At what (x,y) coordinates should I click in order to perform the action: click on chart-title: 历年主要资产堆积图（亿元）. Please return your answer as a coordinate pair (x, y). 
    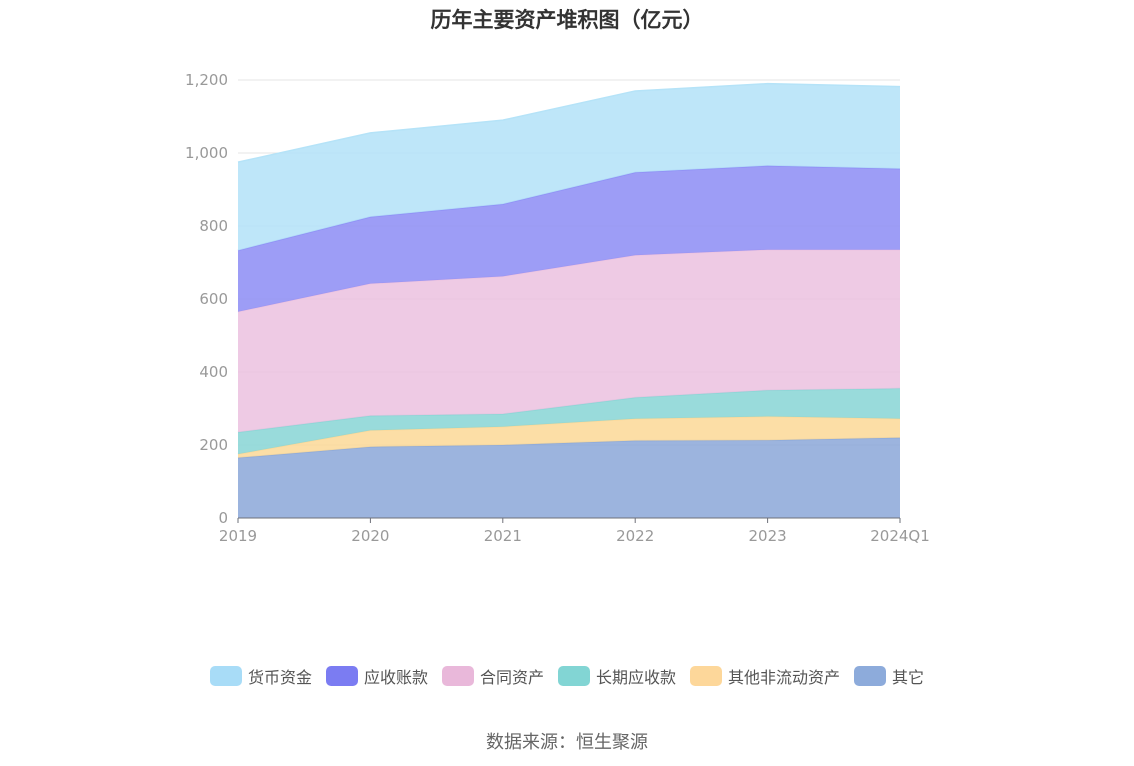
    Looking at the image, I should click on (567, 20).